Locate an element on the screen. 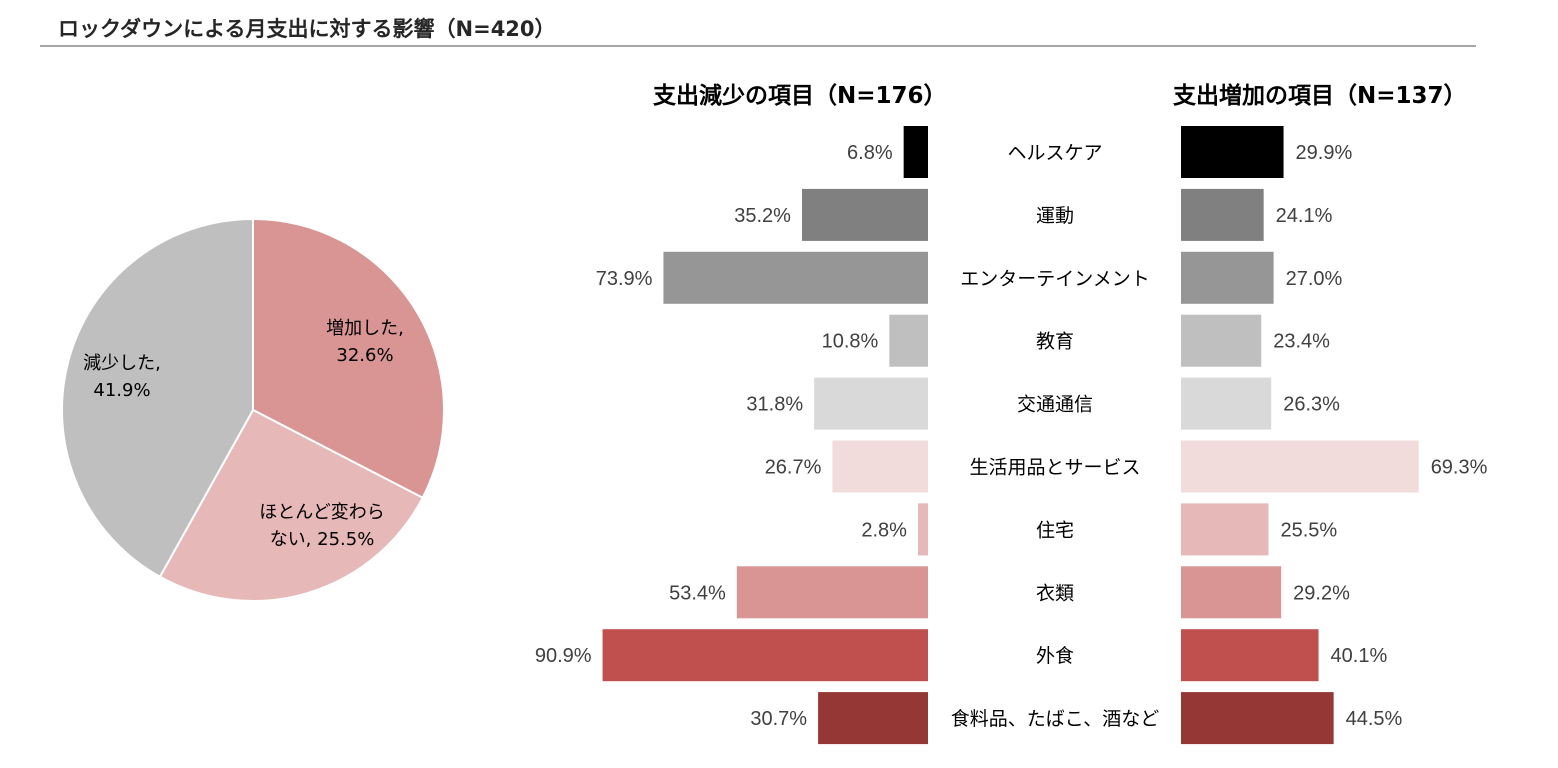  increase-value-label: 27.0% is located at coordinates (1314, 279).